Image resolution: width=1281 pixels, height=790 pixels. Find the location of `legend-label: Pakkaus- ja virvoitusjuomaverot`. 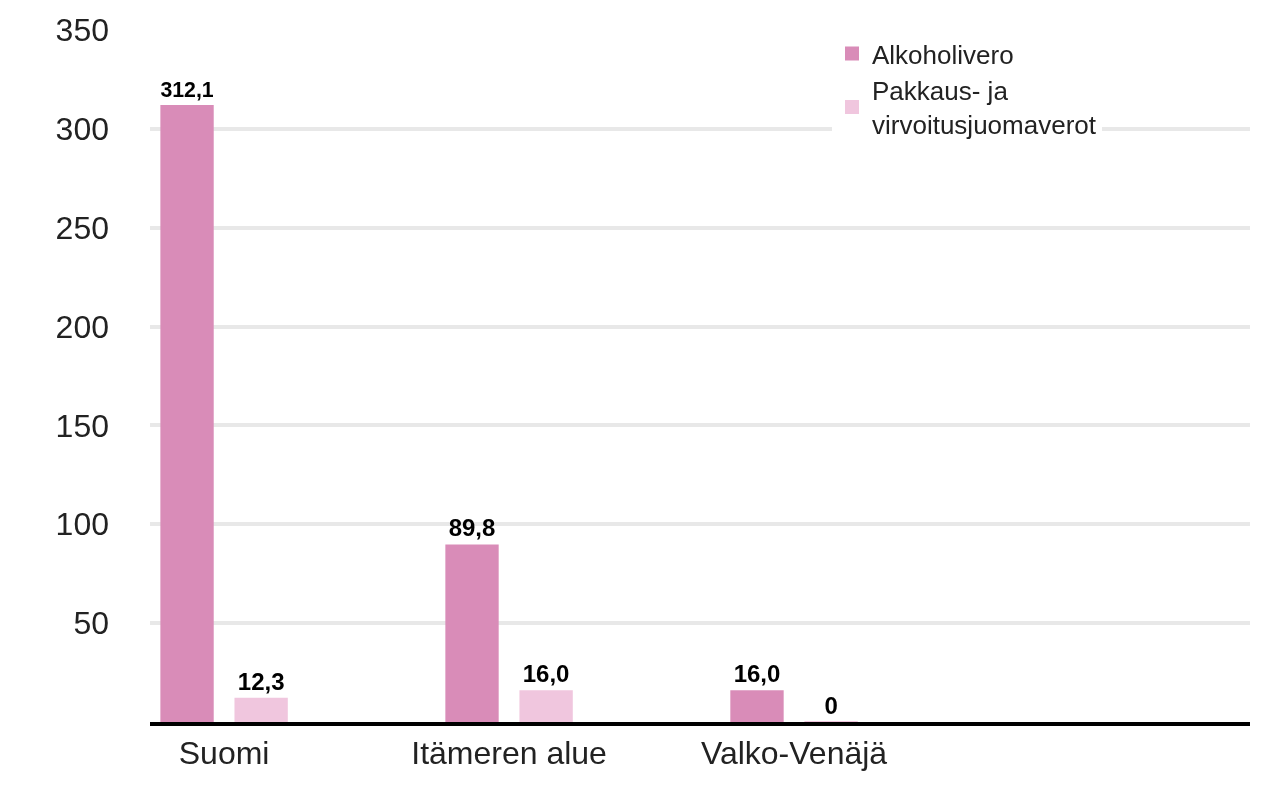

legend-label: Pakkaus- ja virvoitusjuomaverot is located at coordinates (984, 108).